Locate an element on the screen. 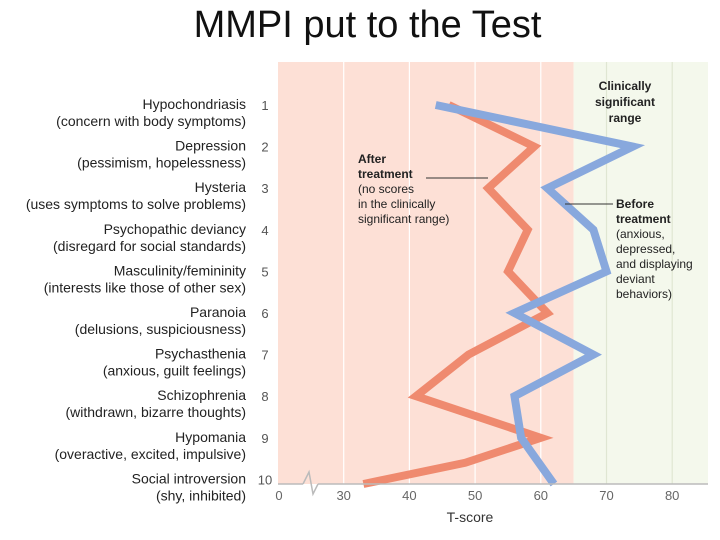  clinical-range-annotation: Clinically significant range is located at coordinates (625, 102).